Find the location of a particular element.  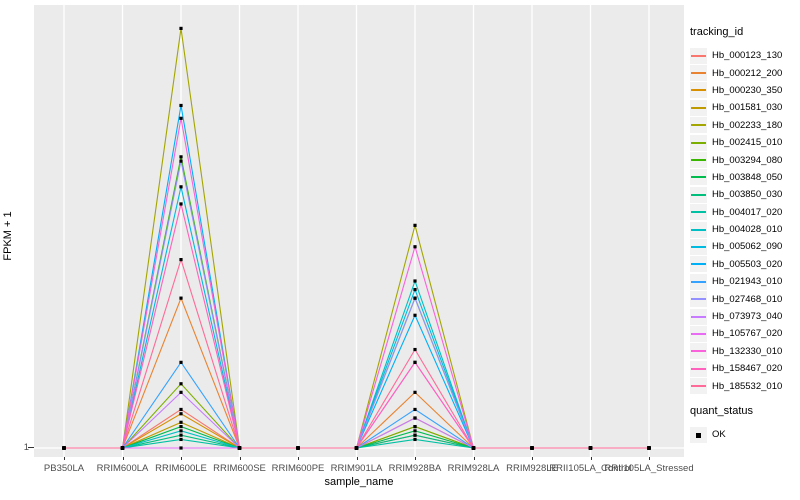

legend-item-label: Hb_000212_200 is located at coordinates (747, 73).